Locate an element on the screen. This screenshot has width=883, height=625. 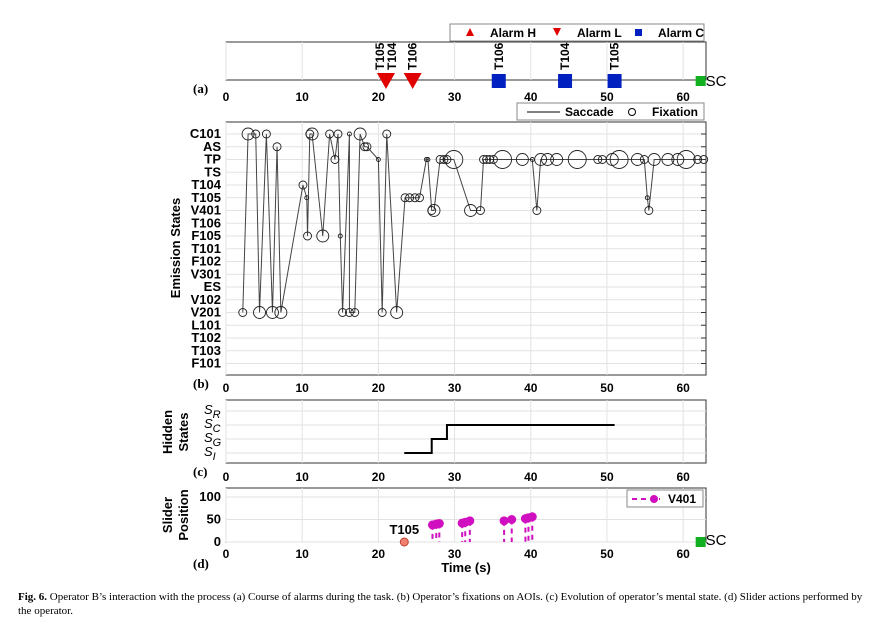
b-x-tick-label: 50 is located at coordinates (607, 388).